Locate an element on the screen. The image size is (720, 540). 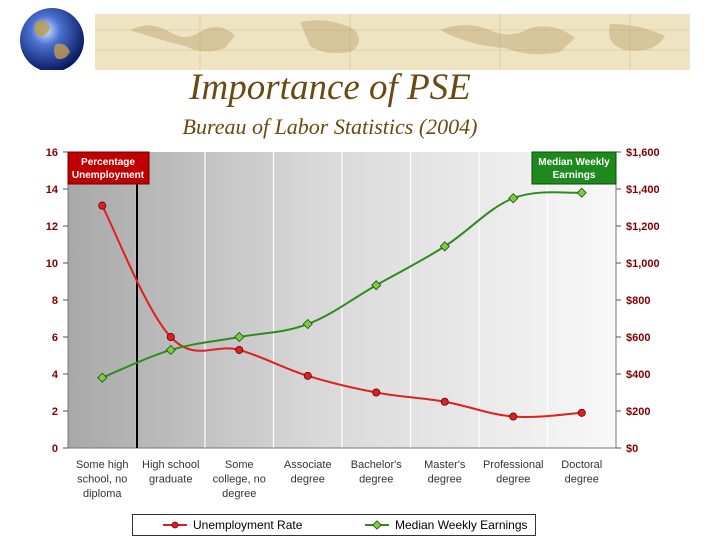
right-tick-label: $1,200 is located at coordinates (643, 227).